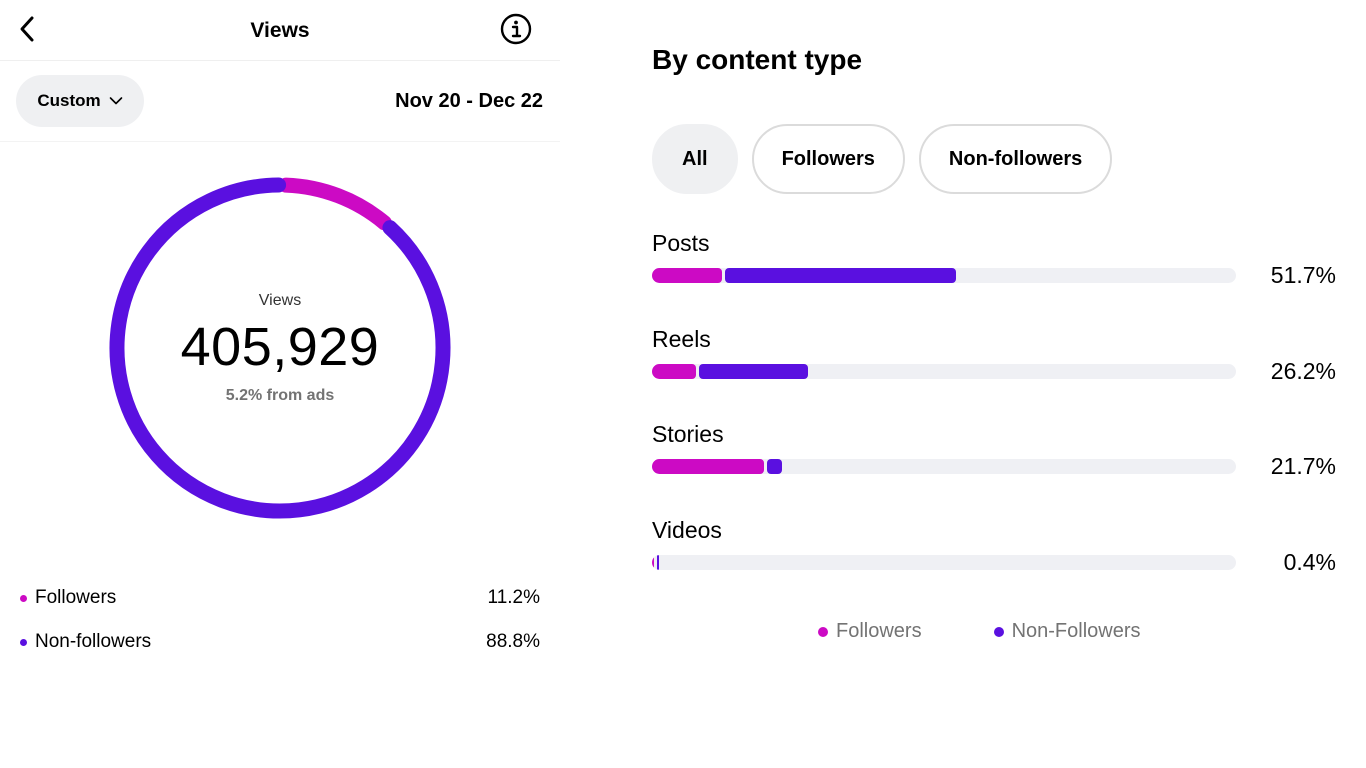  What do you see at coordinates (280, 598) in the screenshot?
I see `legend-followers: Followers 11.2%` at bounding box center [280, 598].